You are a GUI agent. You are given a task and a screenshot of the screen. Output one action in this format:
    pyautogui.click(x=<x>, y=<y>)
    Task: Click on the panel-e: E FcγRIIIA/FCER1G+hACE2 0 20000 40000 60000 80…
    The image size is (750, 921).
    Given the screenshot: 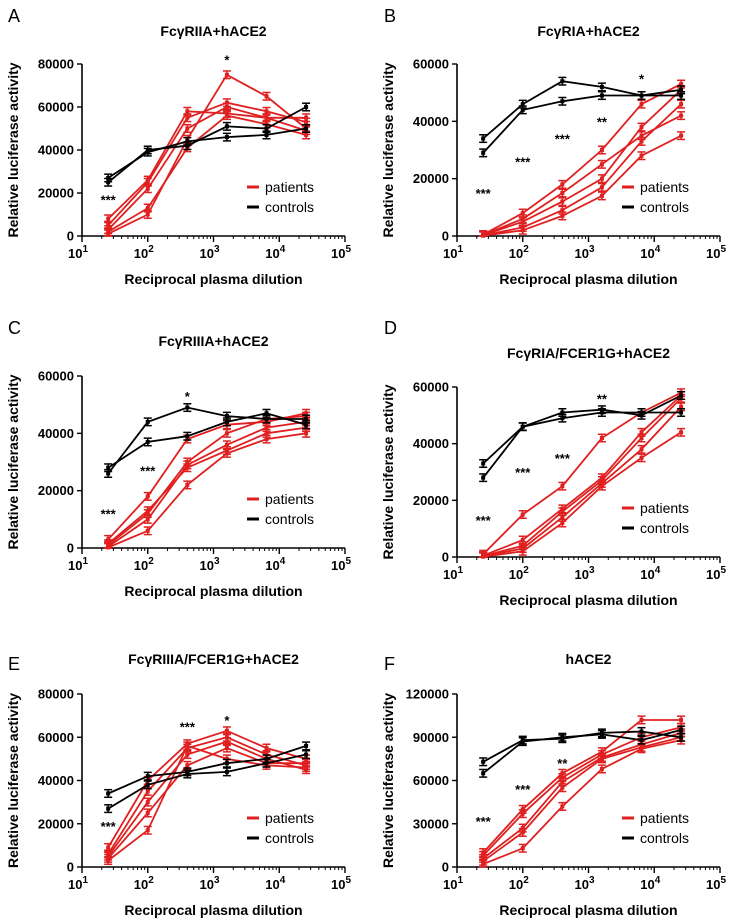 What is the action you would take?
    pyautogui.click(x=178, y=784)
    